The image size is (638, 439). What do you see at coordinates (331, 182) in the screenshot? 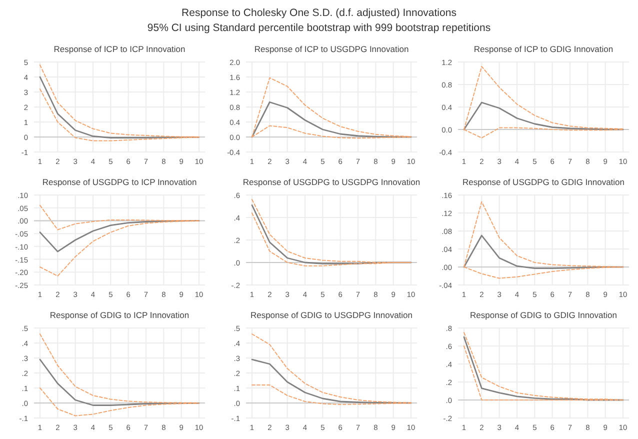
I see `chart-title: Response of USGDPG to USGDPG Innovation` at bounding box center [331, 182].